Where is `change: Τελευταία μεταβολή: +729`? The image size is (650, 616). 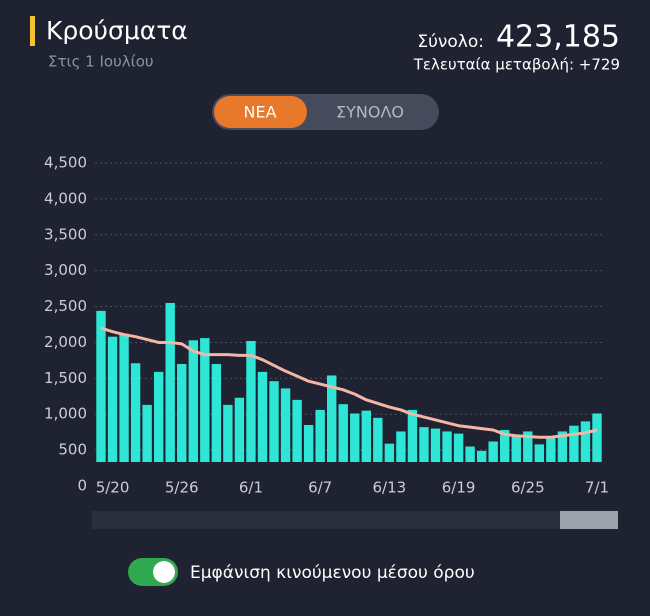
change: Τελευταία μεταβολή: +729 is located at coordinates (516, 65).